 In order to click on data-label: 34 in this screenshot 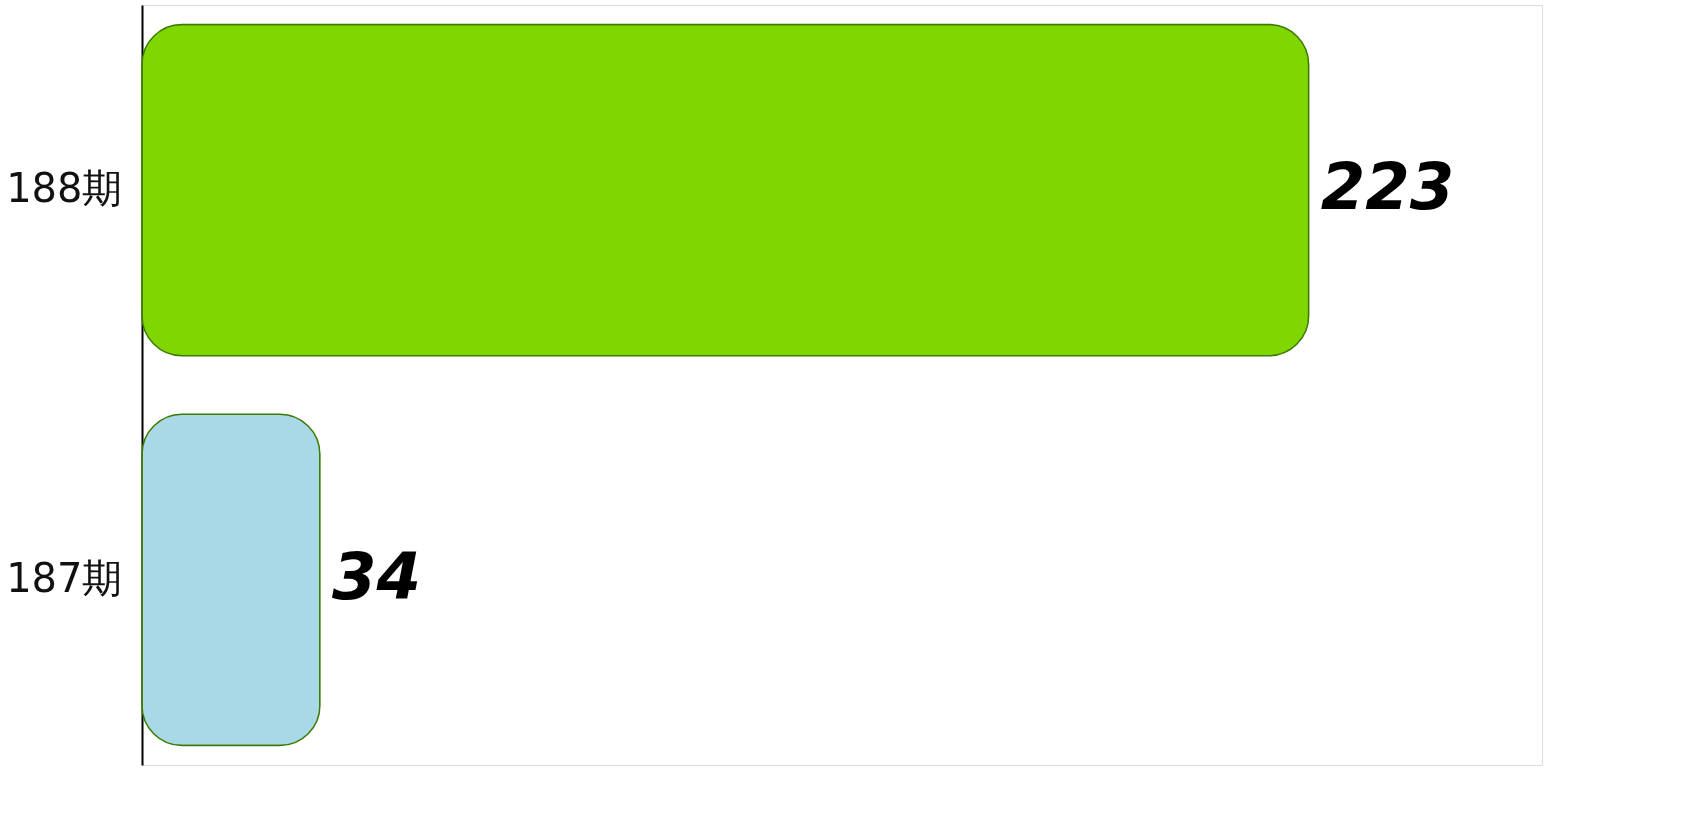, I will do `click(376, 576)`.